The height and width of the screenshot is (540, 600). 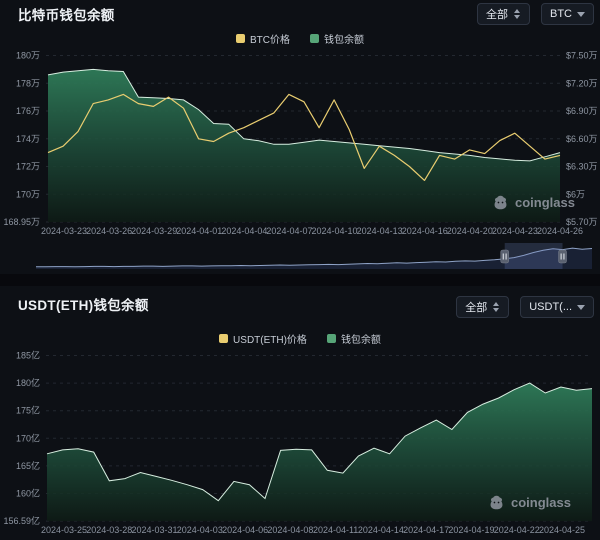 I want to click on x-axis-tick-label: 2024-03-28, so click(x=109, y=530).